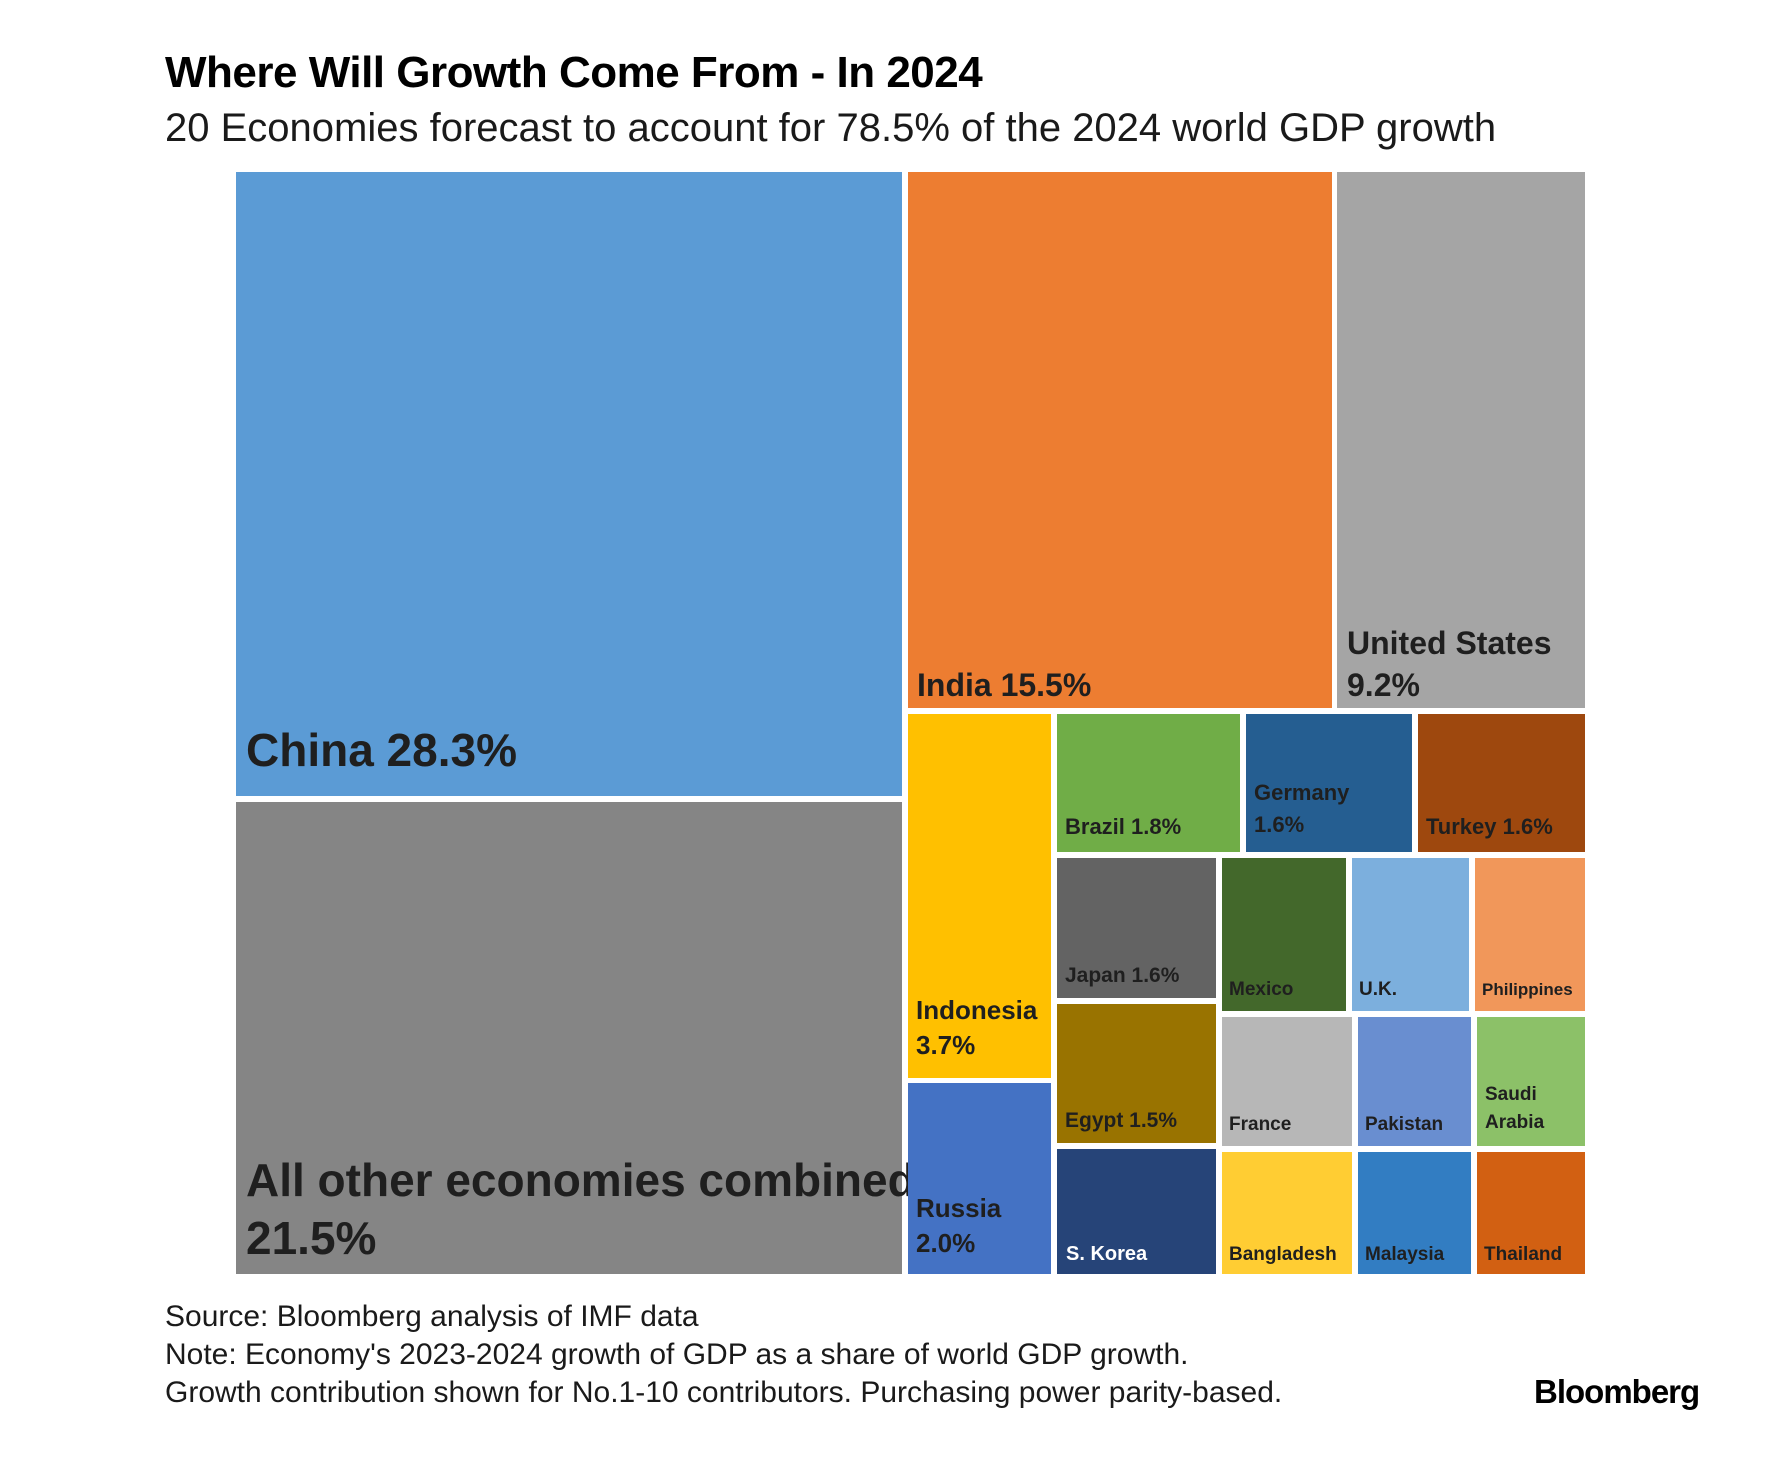 The width and height of the screenshot is (1791, 1477). I want to click on tile-rect-turkey, so click(1501, 783).